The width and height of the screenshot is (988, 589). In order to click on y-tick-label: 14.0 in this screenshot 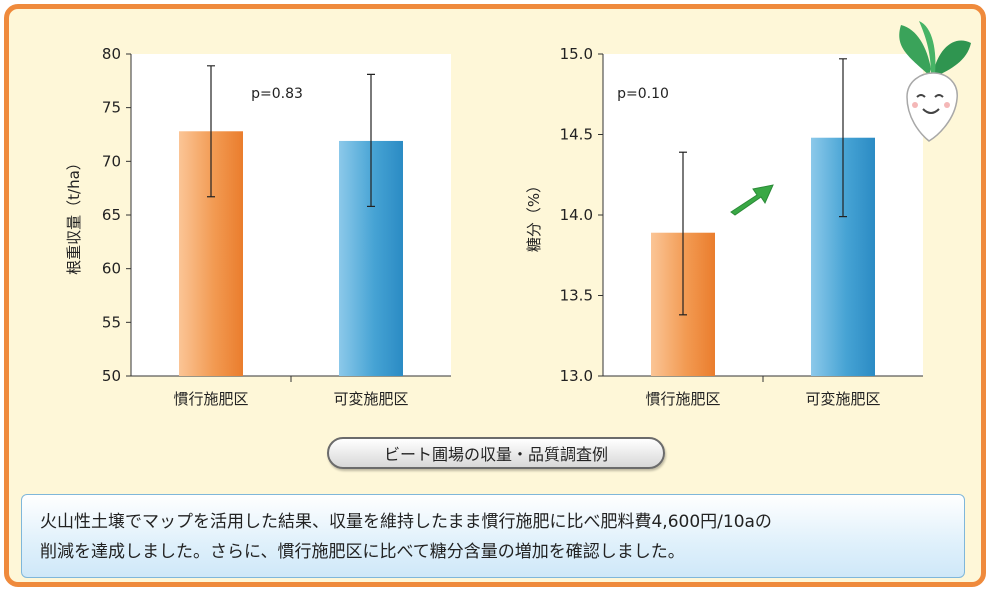, I will do `click(576, 215)`.